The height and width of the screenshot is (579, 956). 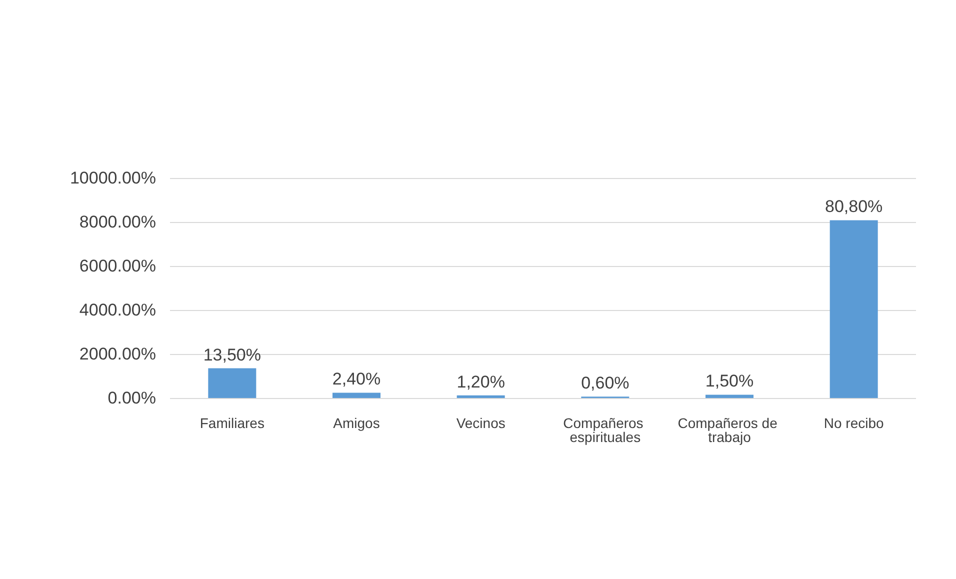 What do you see at coordinates (117, 222) in the screenshot?
I see `y-tick-label: 8000.00%` at bounding box center [117, 222].